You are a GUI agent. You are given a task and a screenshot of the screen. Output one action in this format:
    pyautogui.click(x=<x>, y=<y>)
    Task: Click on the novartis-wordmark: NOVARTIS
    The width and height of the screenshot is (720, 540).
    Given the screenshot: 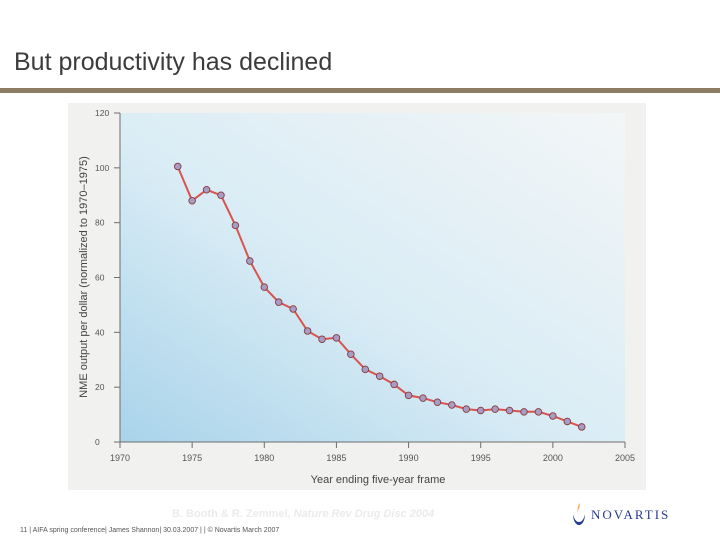 What is the action you would take?
    pyautogui.click(x=631, y=514)
    